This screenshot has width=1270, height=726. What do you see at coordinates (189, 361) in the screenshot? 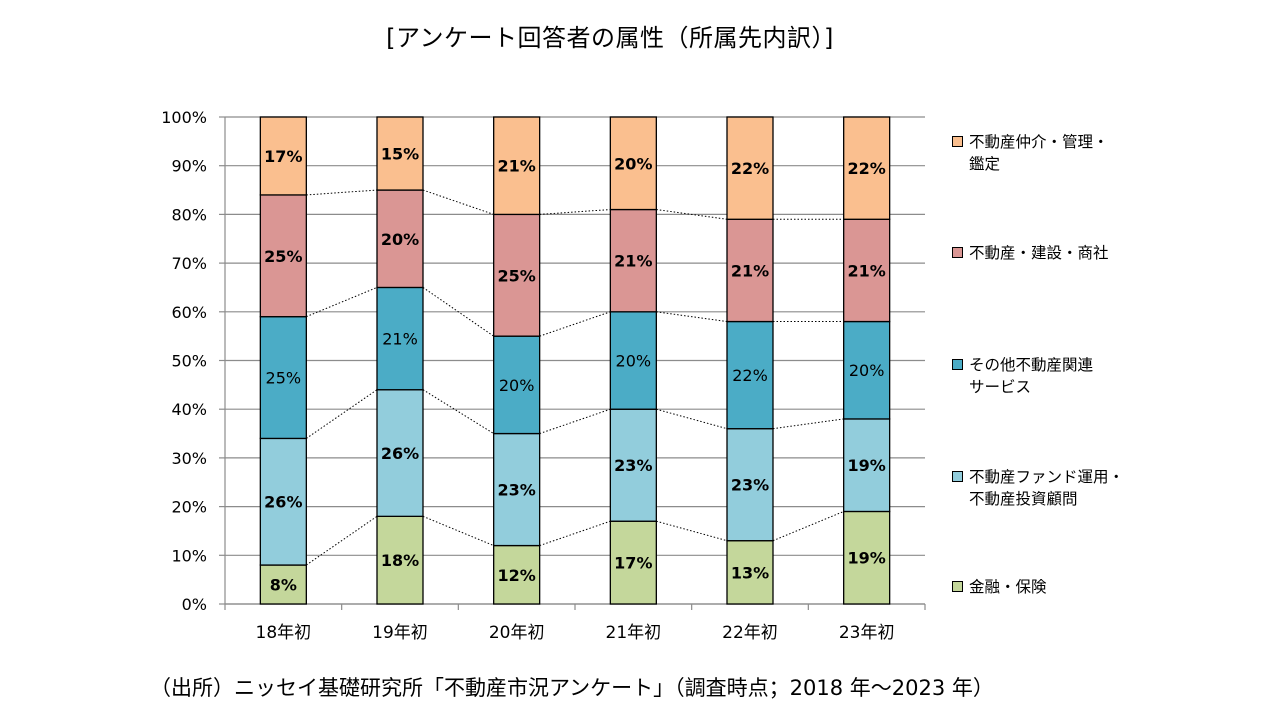
I see `y-tick-label: 50%` at bounding box center [189, 361].